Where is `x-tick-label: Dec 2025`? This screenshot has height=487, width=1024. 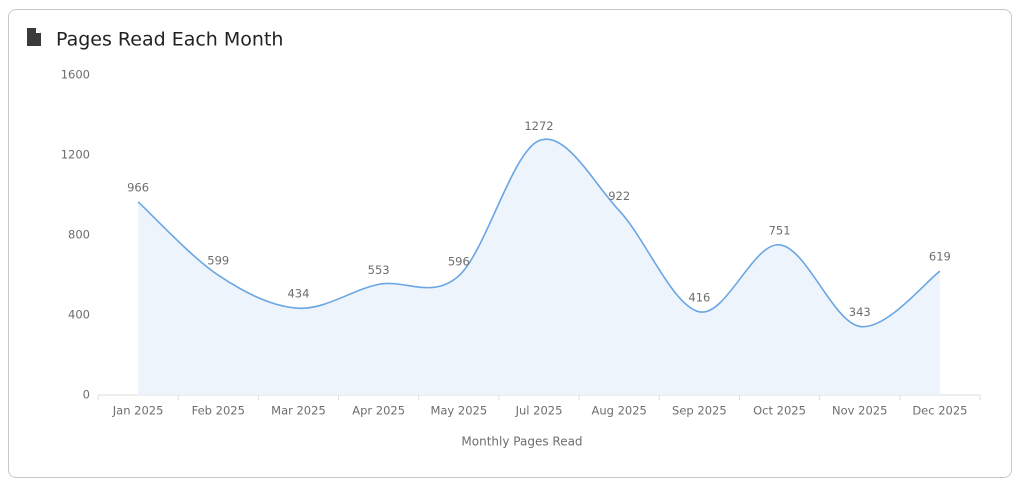 x-tick-label: Dec 2025 is located at coordinates (939, 411).